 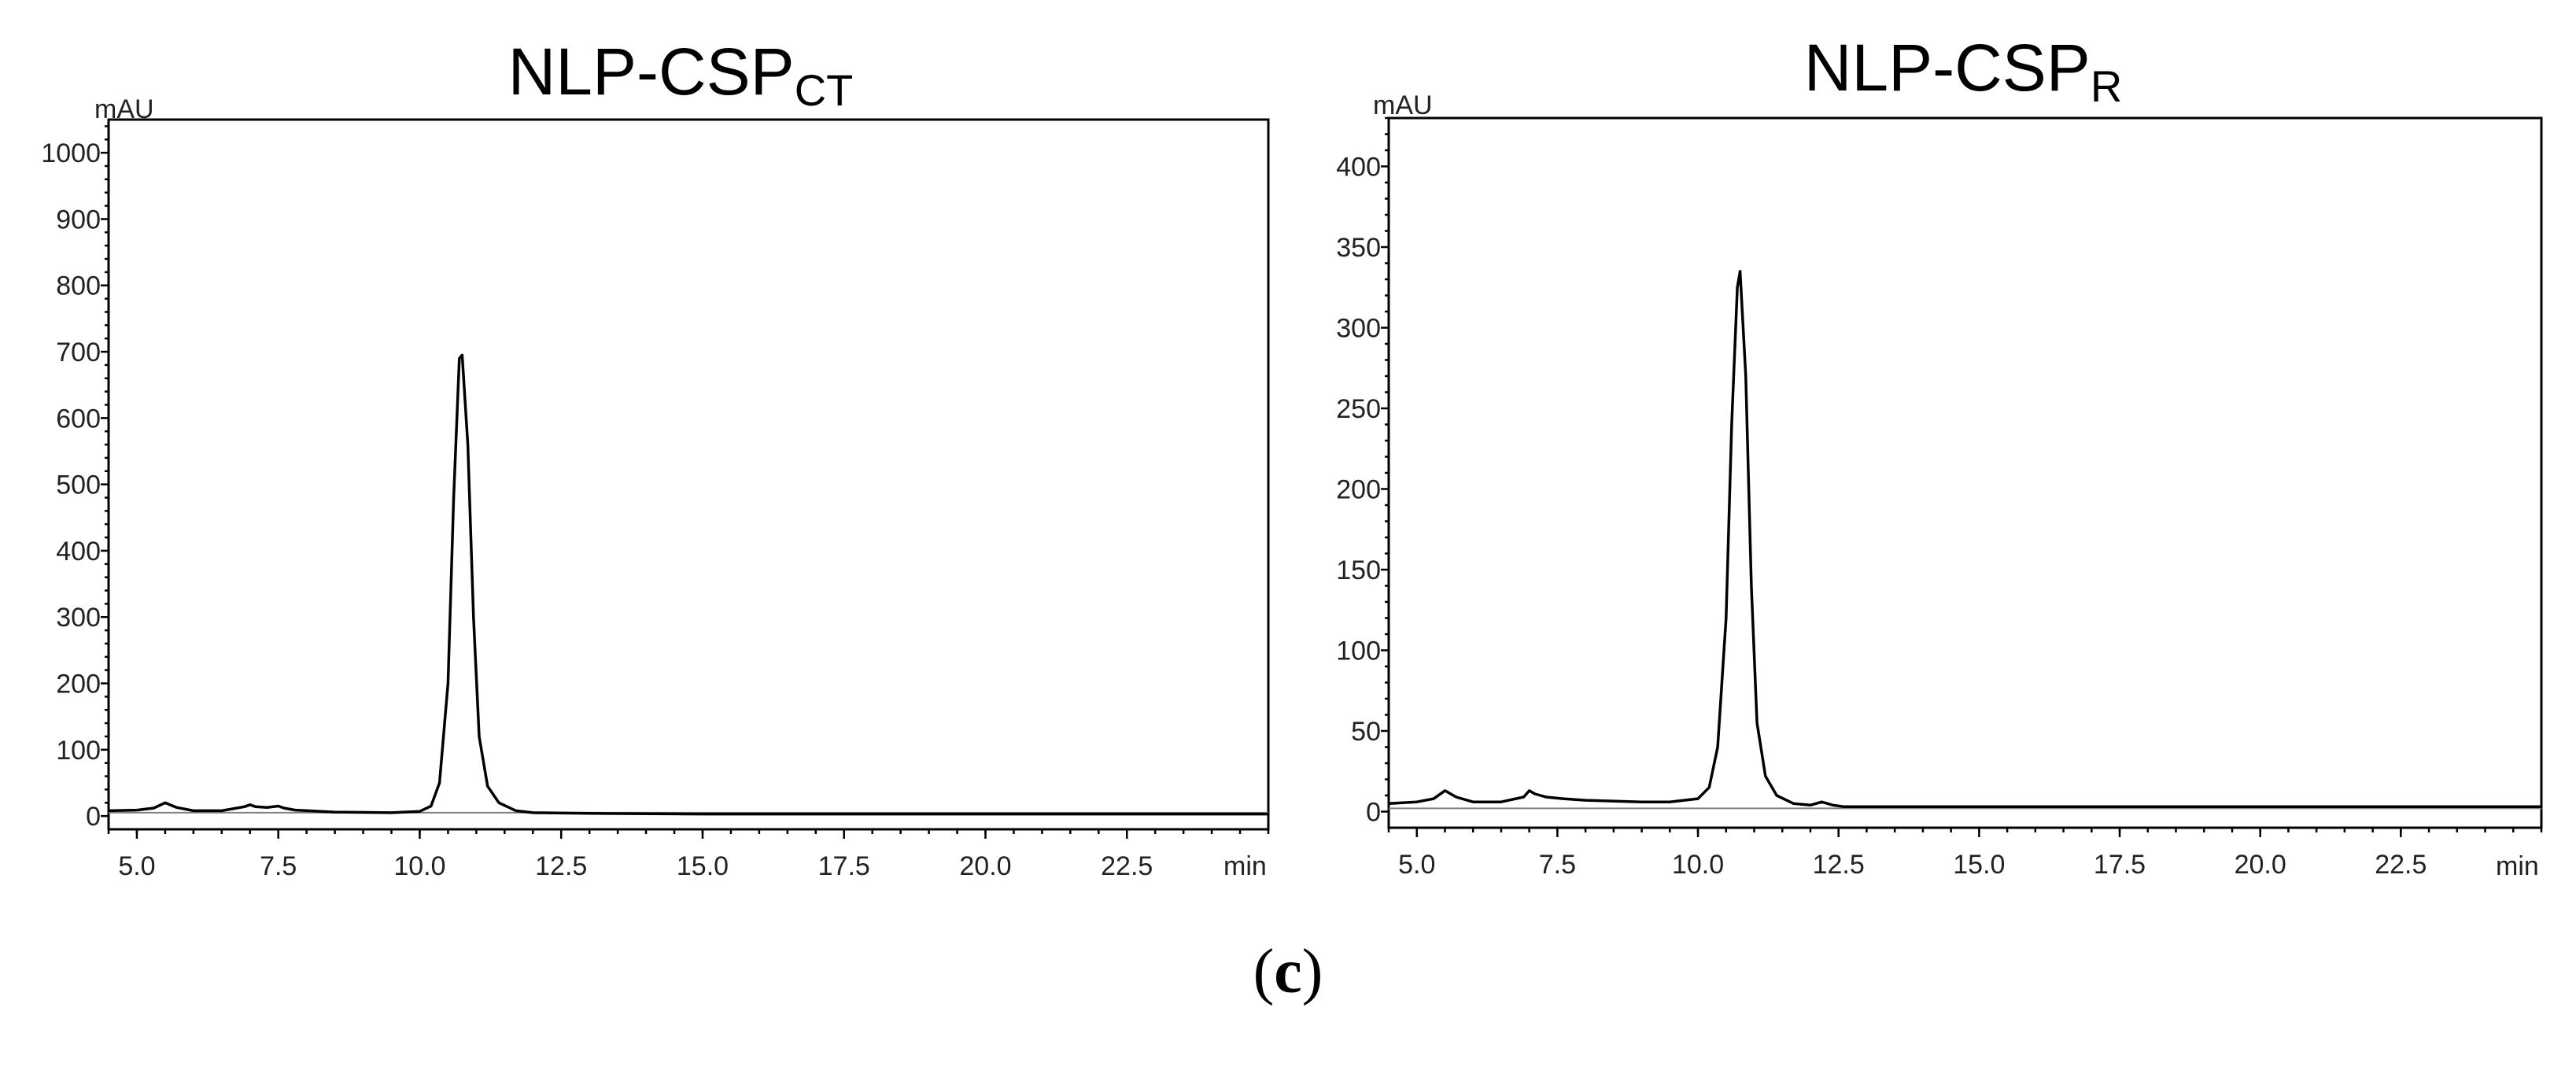 I want to click on chart-title: NLP-CSPCT, so click(x=681, y=75).